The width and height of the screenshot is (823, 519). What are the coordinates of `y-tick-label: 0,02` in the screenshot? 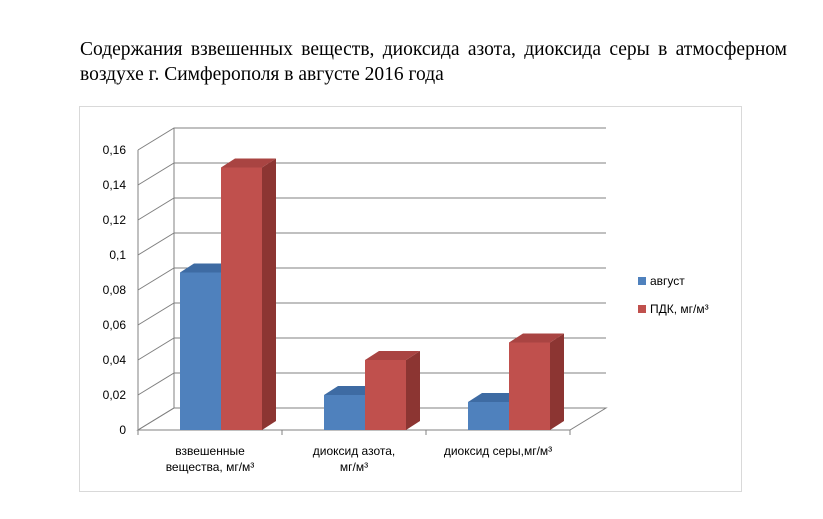 It's located at (115, 395).